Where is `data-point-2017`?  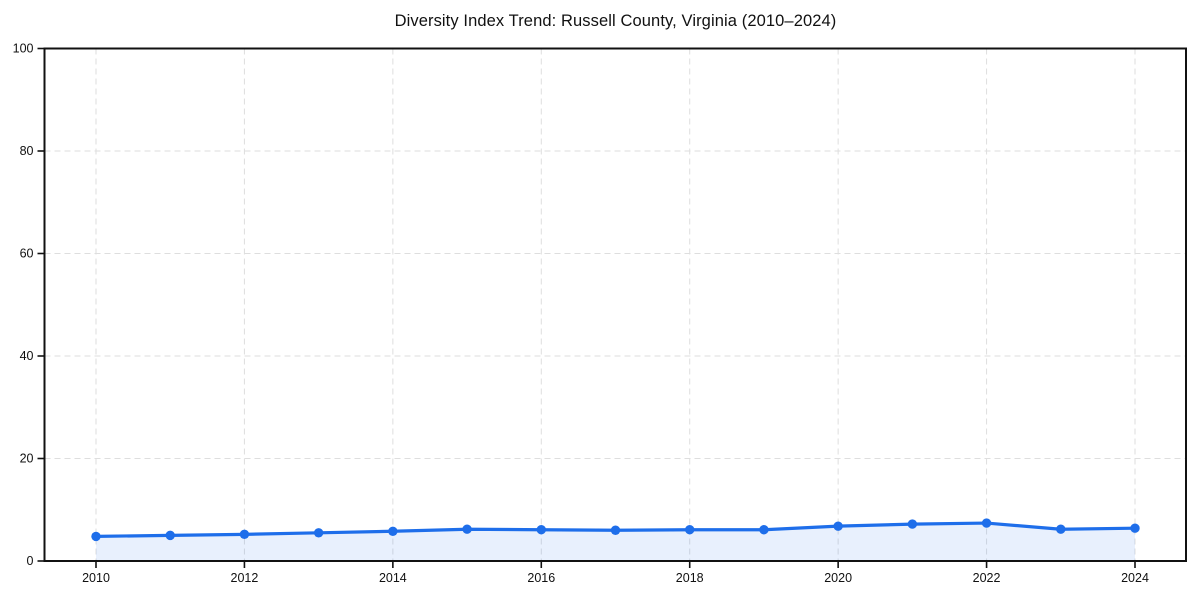 data-point-2017 is located at coordinates (615, 530).